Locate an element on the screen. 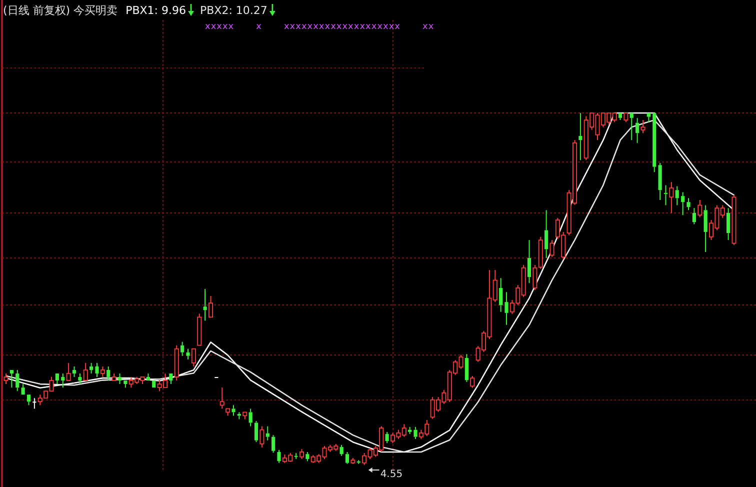 The height and width of the screenshot is (487, 756). annotation: xx is located at coordinates (428, 27).